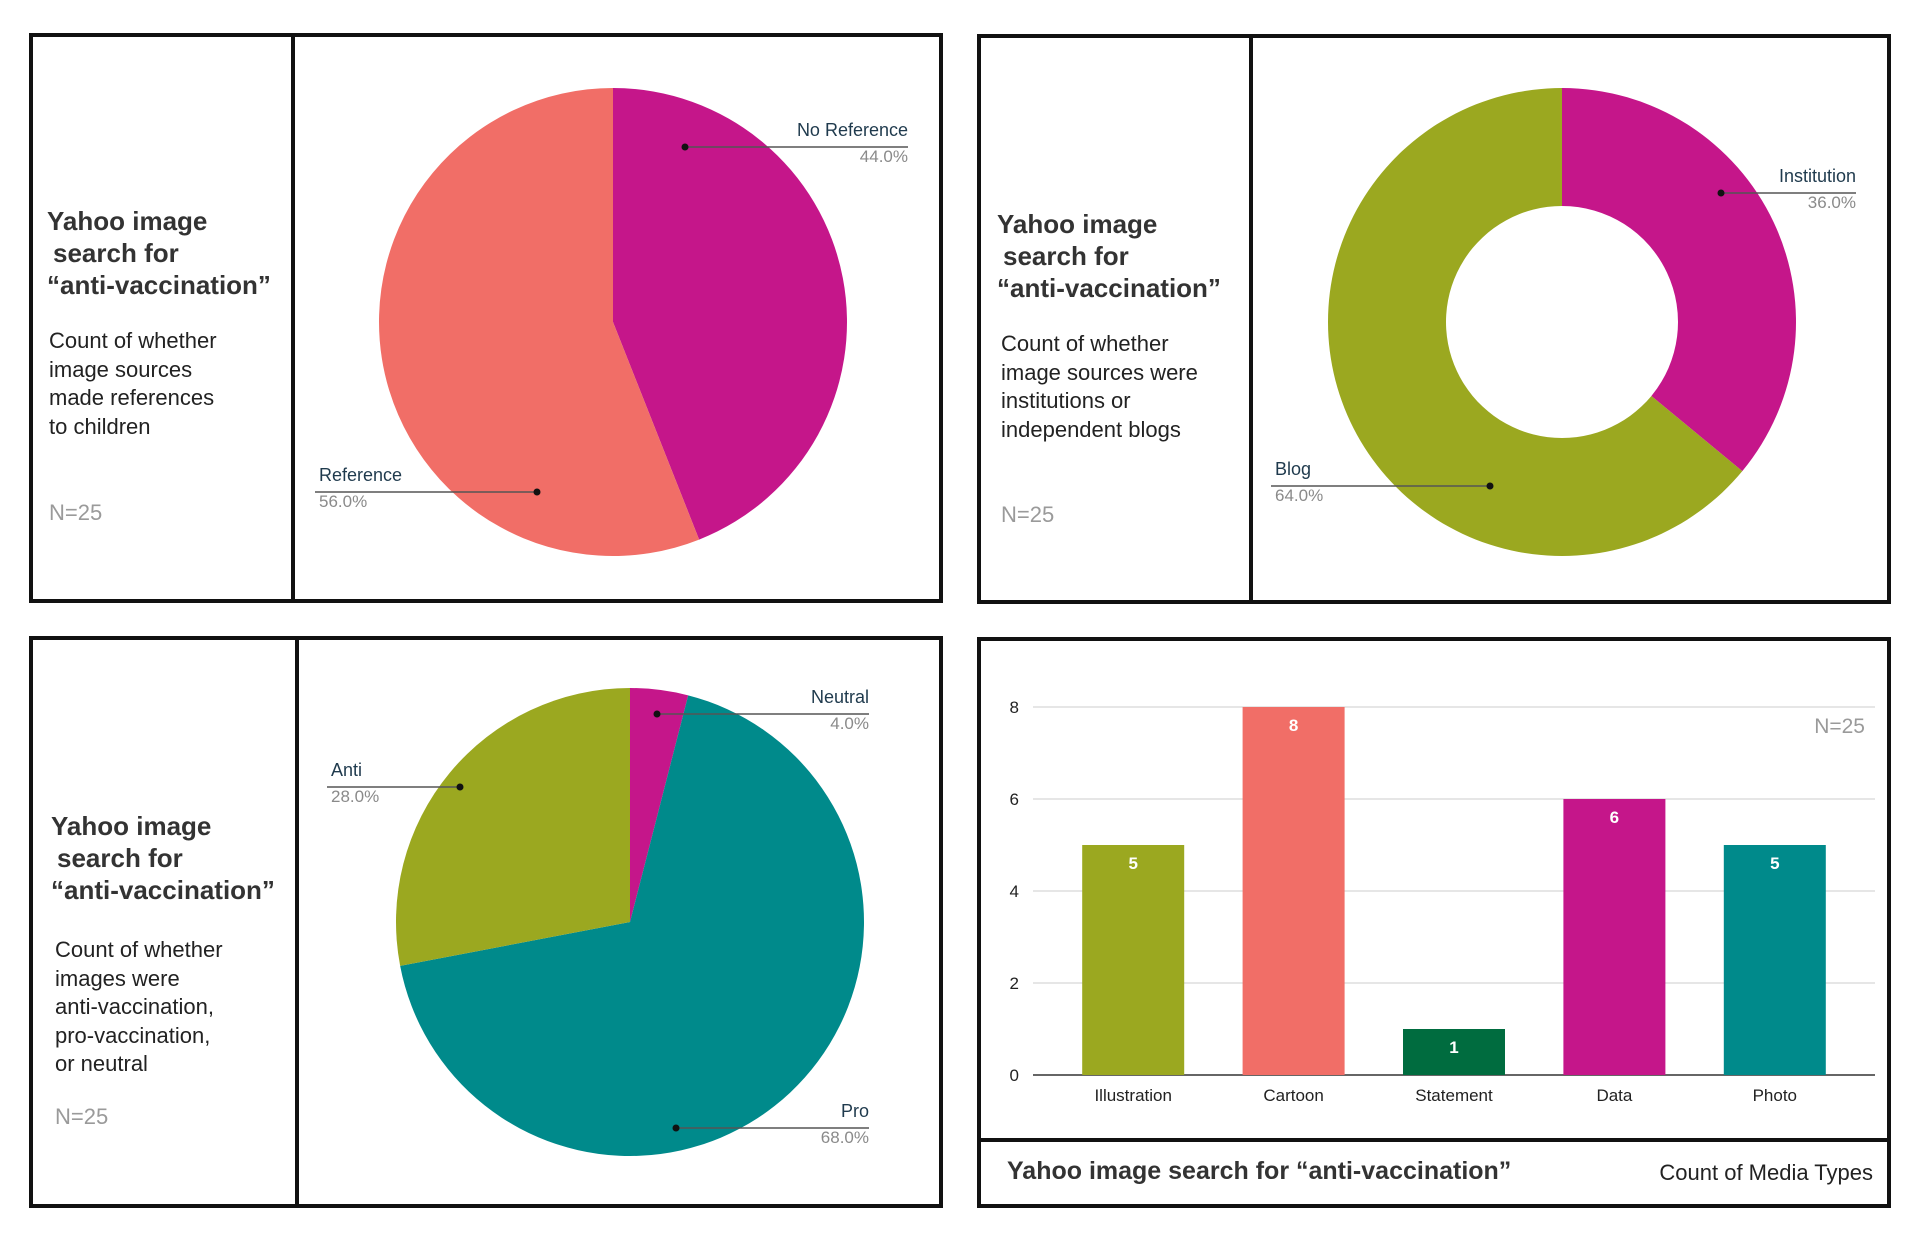 This screenshot has width=1920, height=1242. What do you see at coordinates (1014, 891) in the screenshot?
I see `y-tick-label: 4` at bounding box center [1014, 891].